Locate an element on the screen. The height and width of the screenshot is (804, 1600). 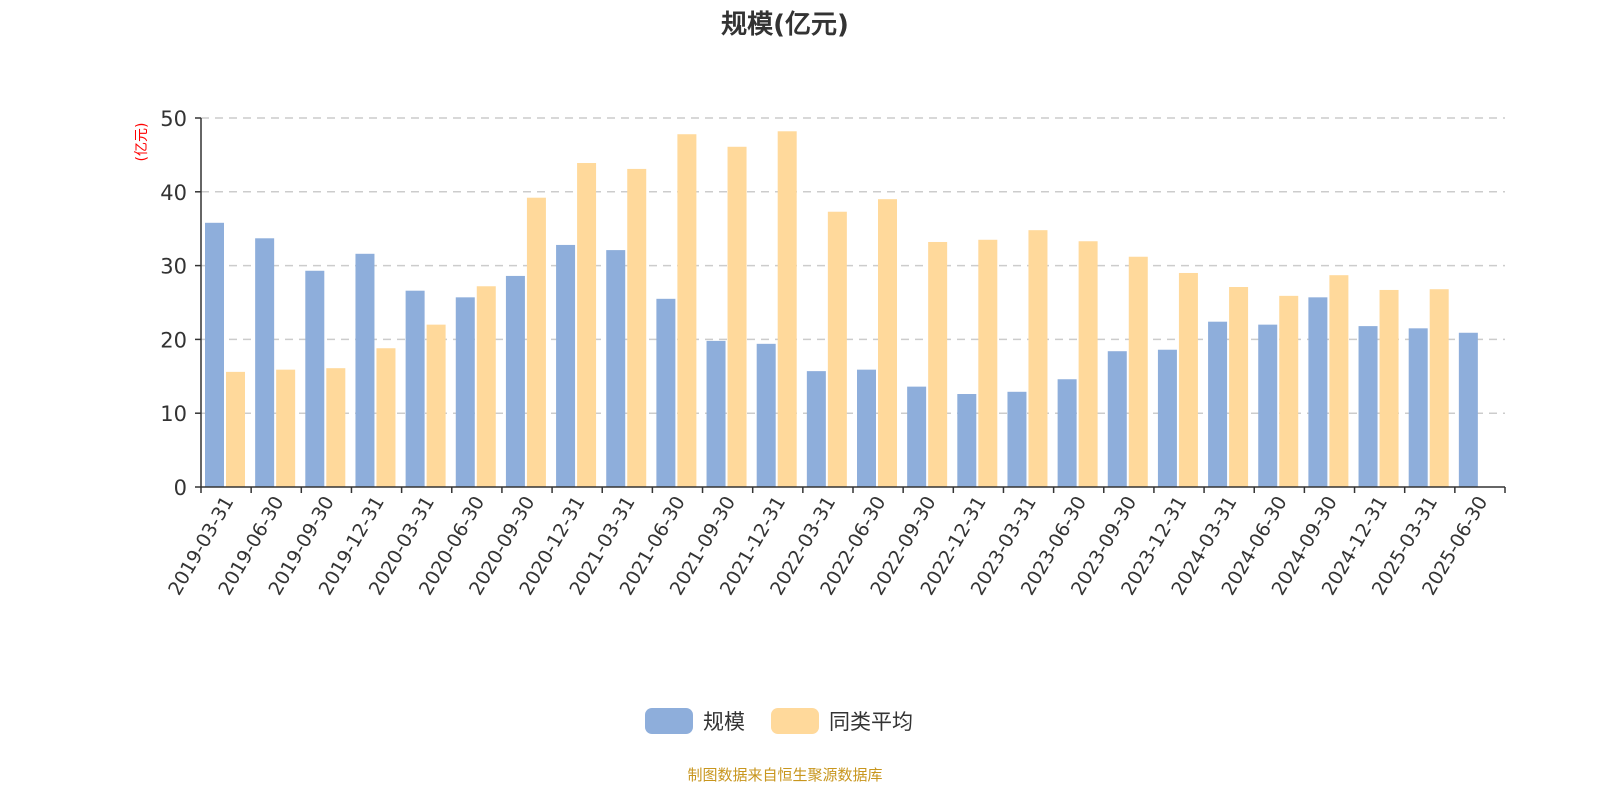
y-tick-label: 10 is located at coordinates (173, 414).